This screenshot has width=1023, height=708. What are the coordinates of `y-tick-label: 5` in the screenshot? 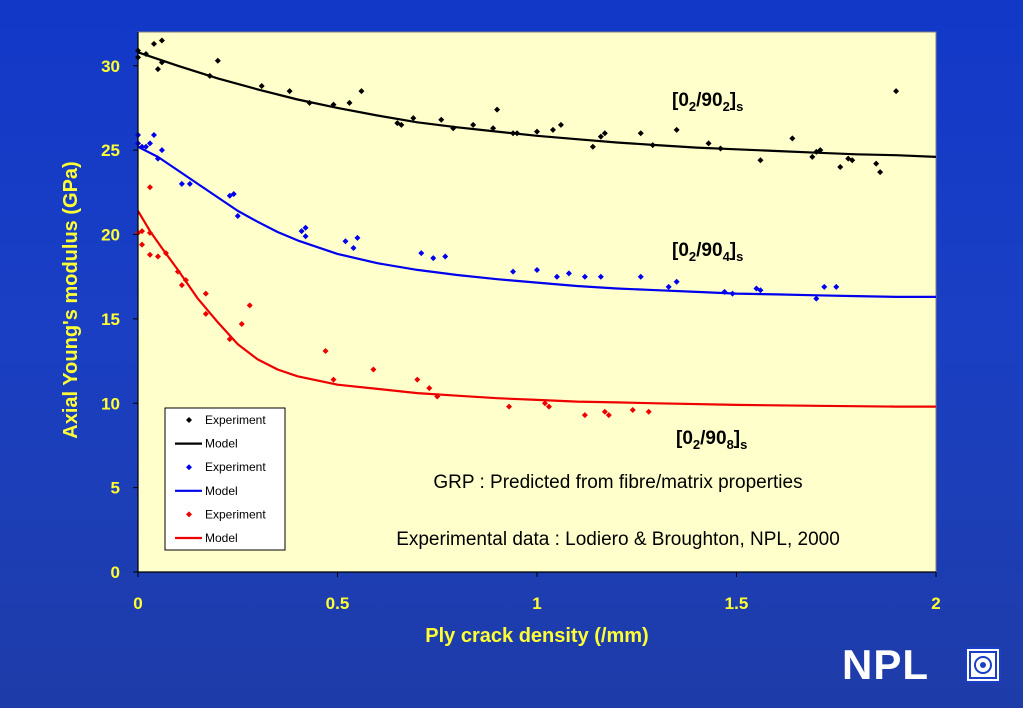 It's located at (115, 488).